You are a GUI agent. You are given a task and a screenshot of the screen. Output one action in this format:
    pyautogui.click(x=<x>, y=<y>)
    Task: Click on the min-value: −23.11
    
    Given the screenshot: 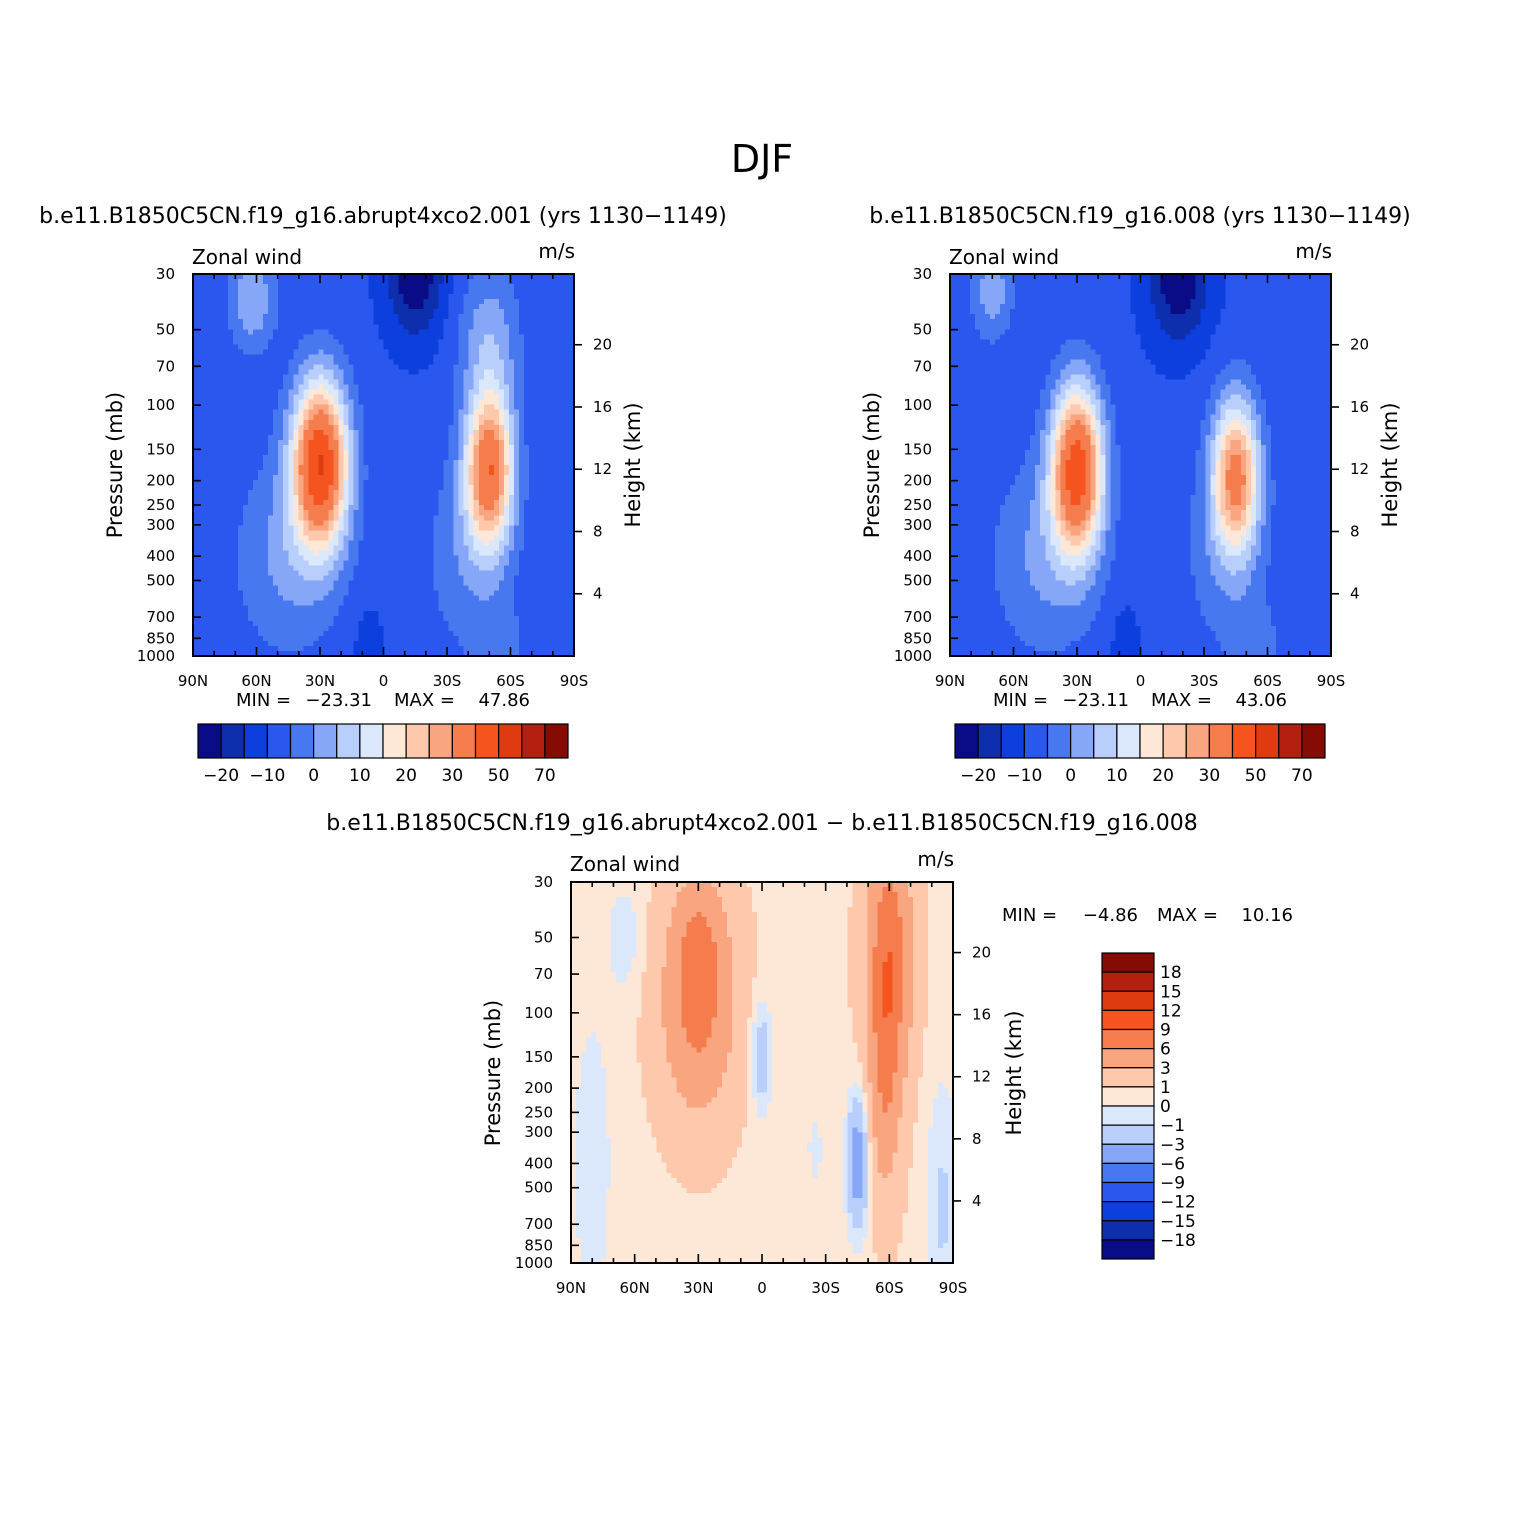 What is the action you would take?
    pyautogui.click(x=1095, y=700)
    